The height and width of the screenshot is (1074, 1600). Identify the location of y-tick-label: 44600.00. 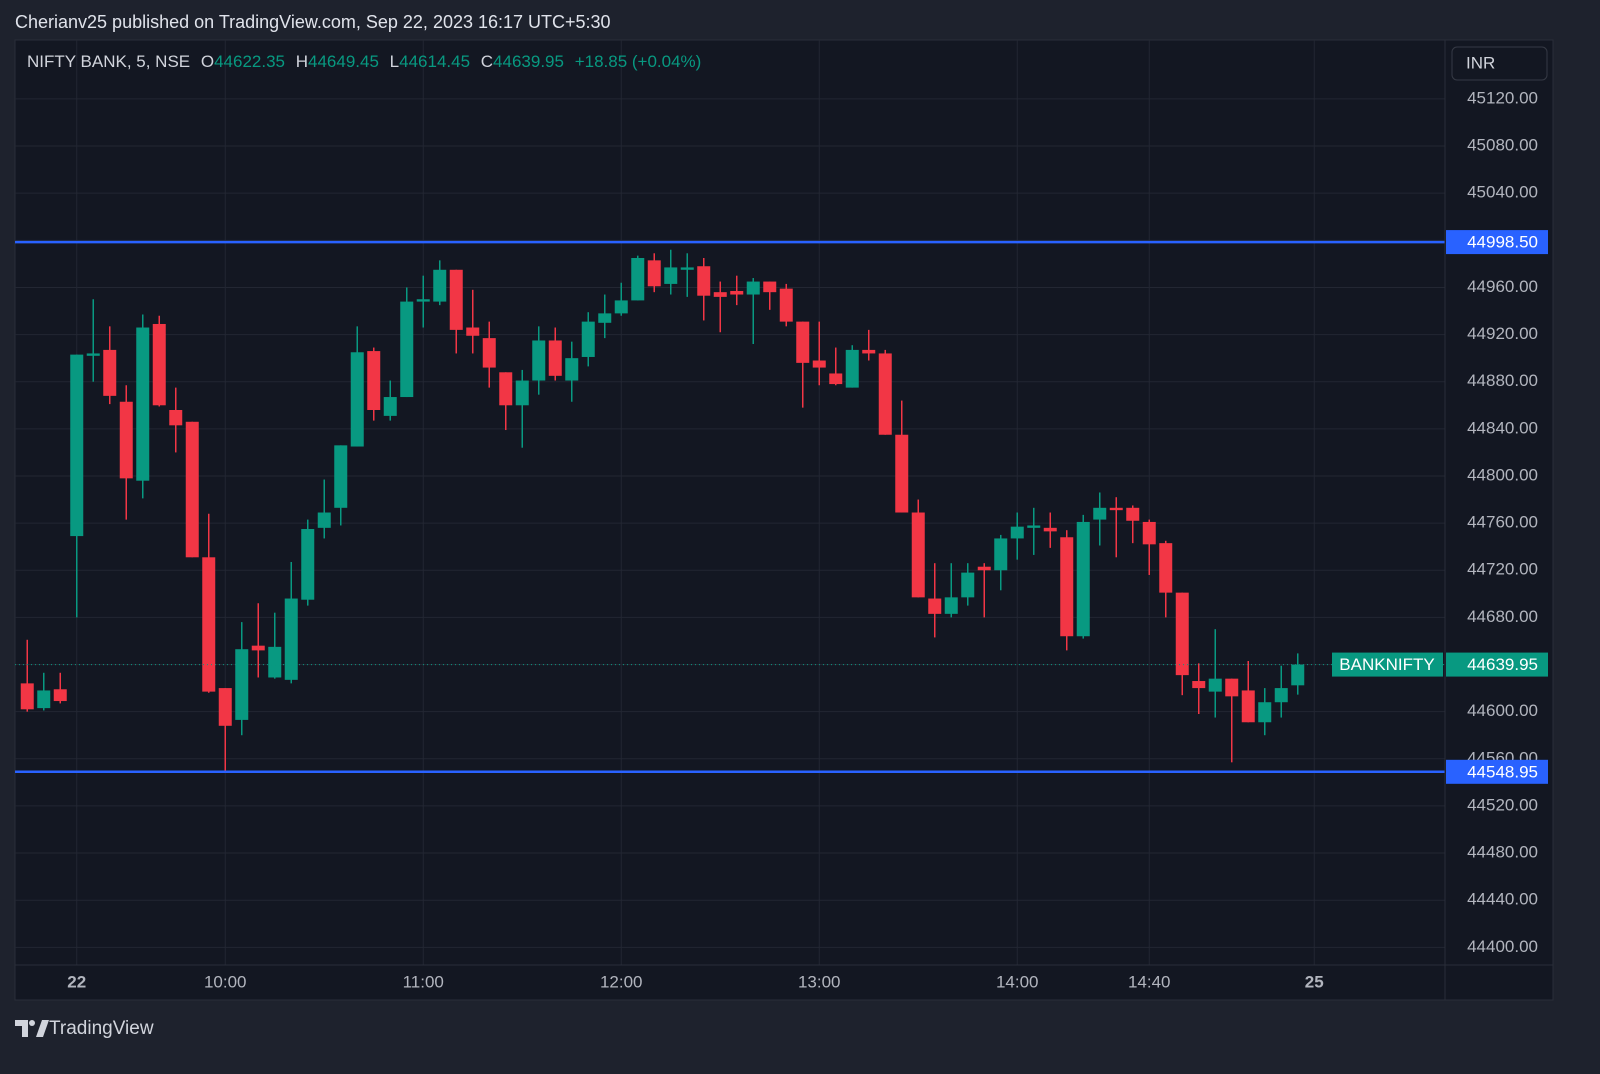
(1502, 710).